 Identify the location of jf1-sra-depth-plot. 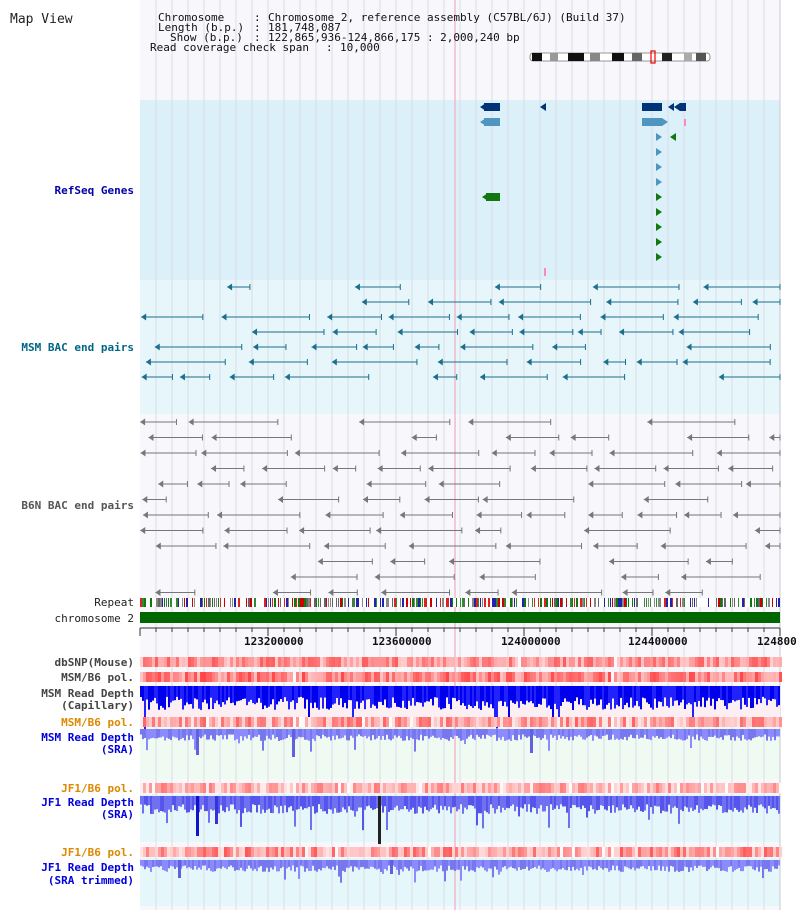
(460, 820).